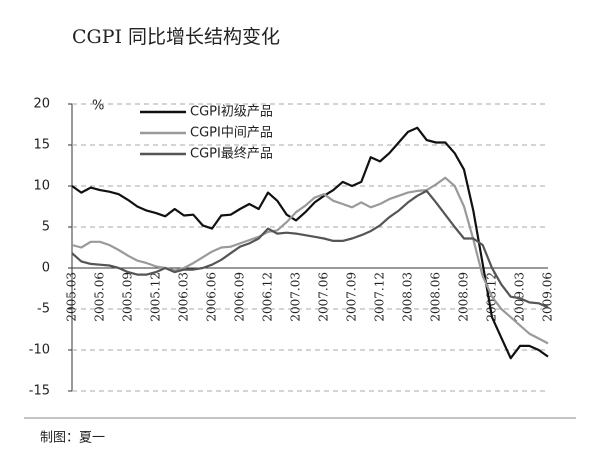  What do you see at coordinates (231, 112) in the screenshot?
I see `legend-label: CGPI初级产品` at bounding box center [231, 112].